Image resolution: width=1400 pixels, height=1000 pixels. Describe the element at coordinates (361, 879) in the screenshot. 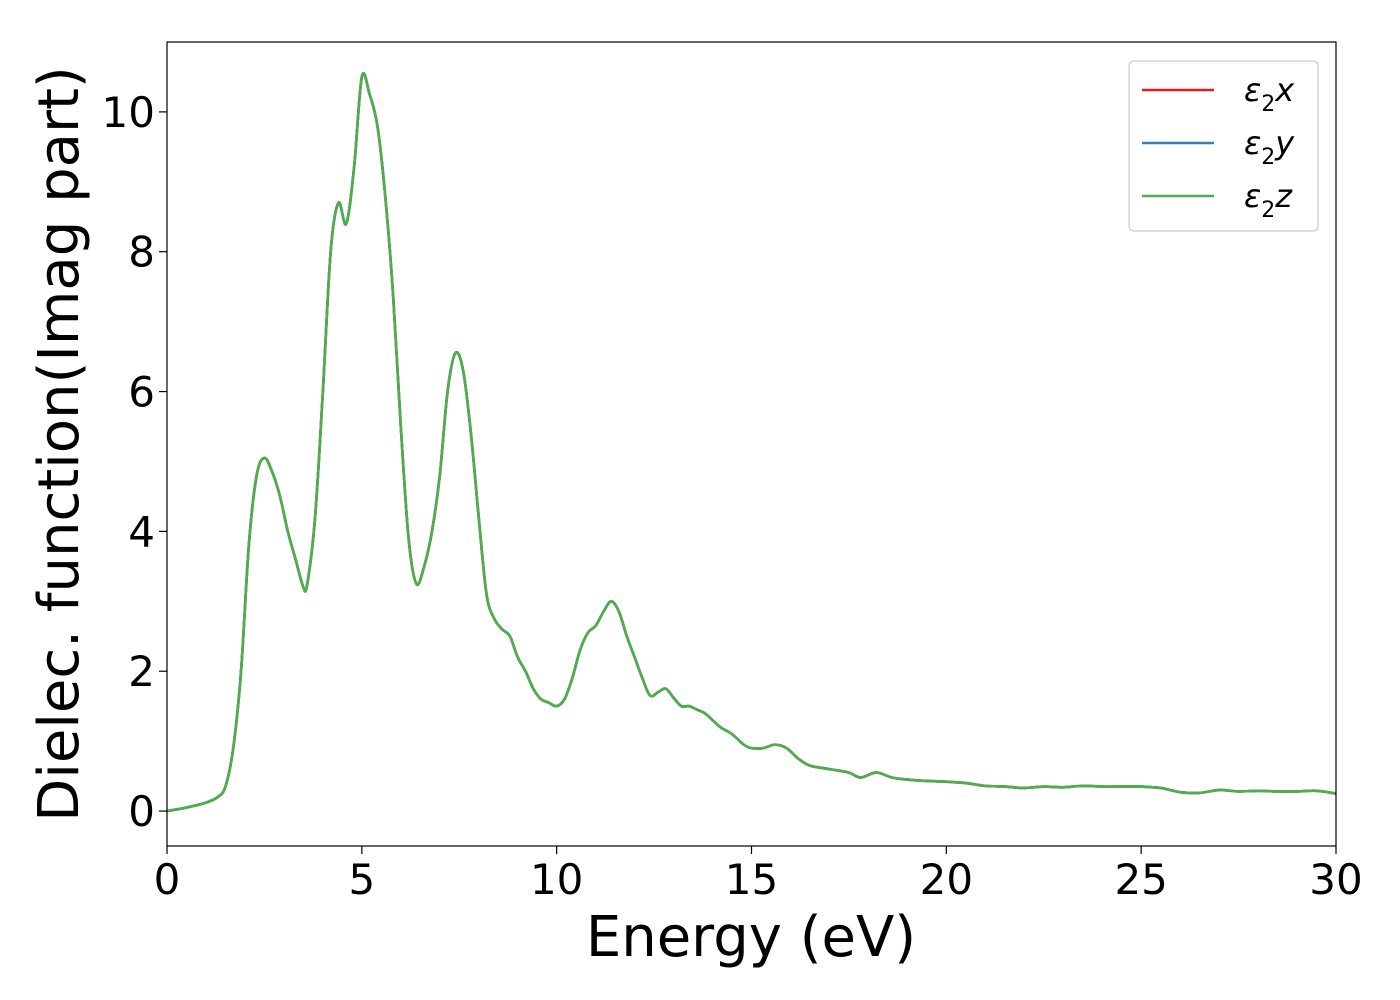

I see `x-tick-label: 5` at that location.